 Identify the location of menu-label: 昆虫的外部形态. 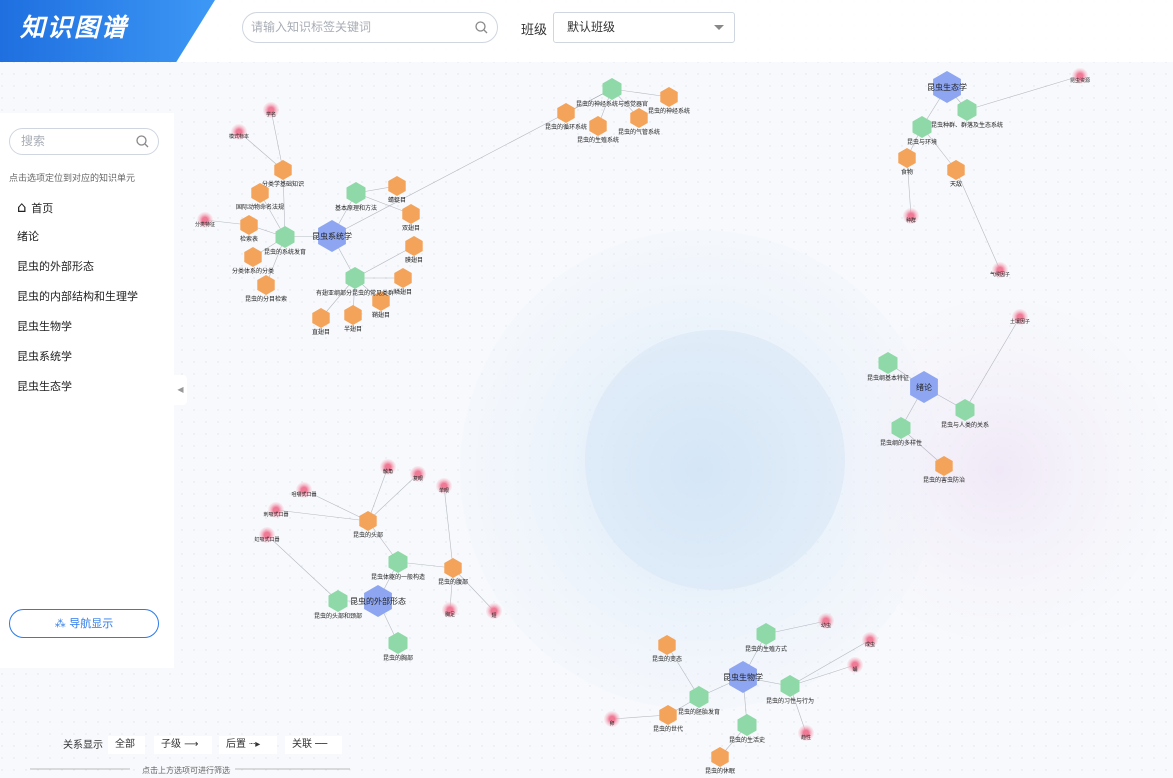
(55, 266).